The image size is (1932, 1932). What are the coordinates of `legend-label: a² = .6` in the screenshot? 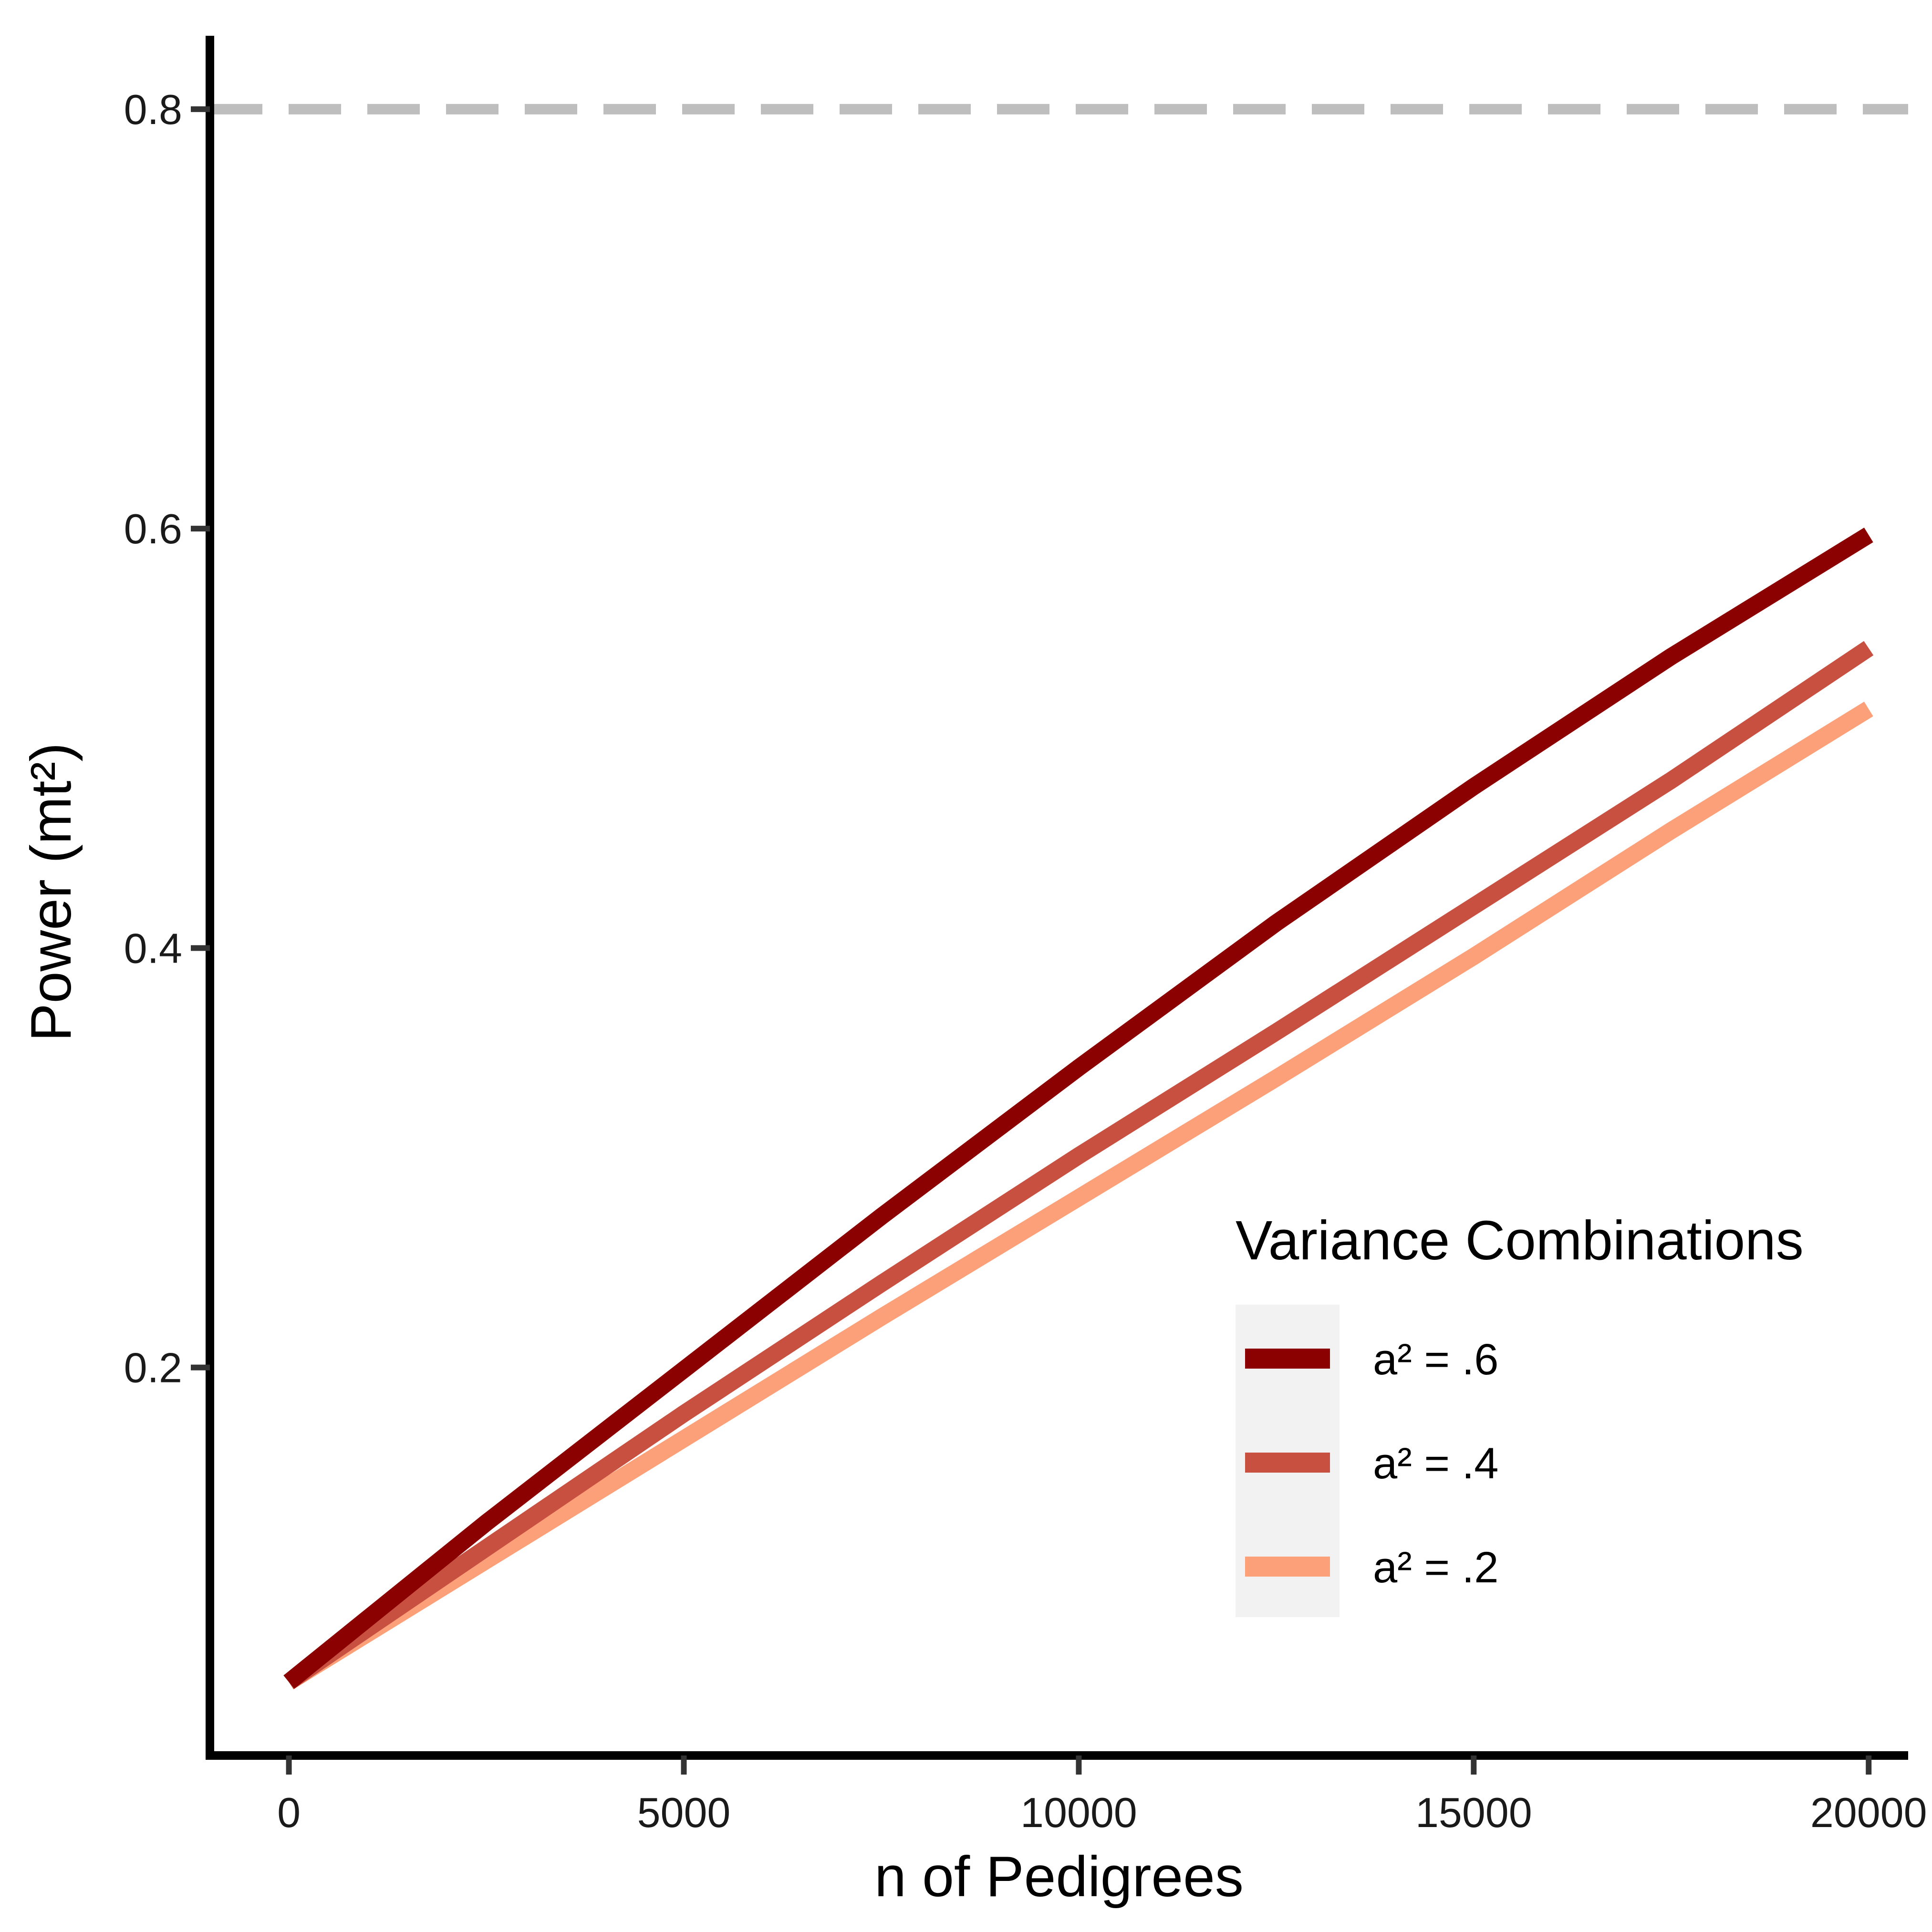 It's located at (1435, 1359).